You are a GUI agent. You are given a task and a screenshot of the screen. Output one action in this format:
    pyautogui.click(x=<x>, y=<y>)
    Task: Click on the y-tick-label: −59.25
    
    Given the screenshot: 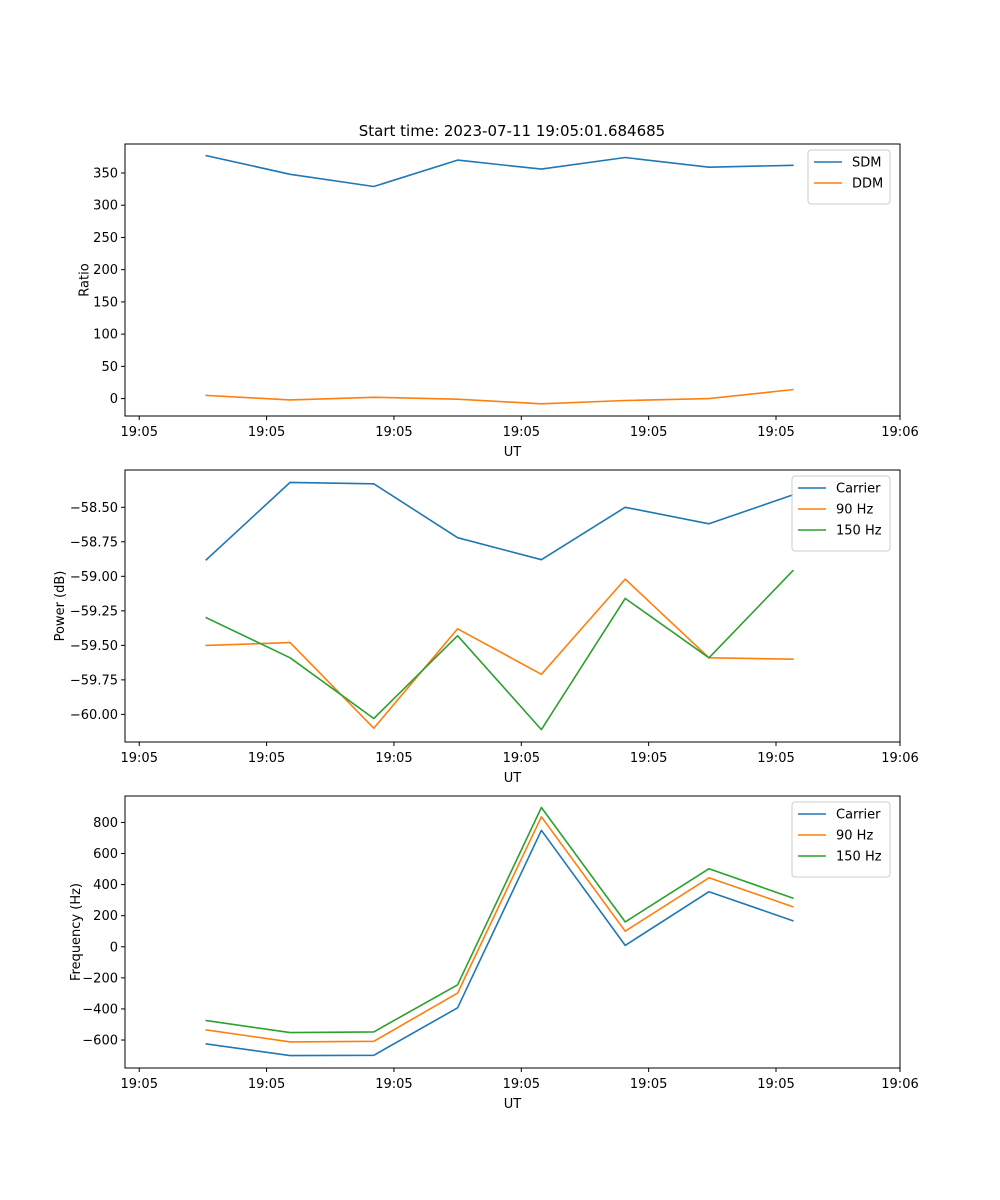 What is the action you would take?
    pyautogui.click(x=94, y=611)
    